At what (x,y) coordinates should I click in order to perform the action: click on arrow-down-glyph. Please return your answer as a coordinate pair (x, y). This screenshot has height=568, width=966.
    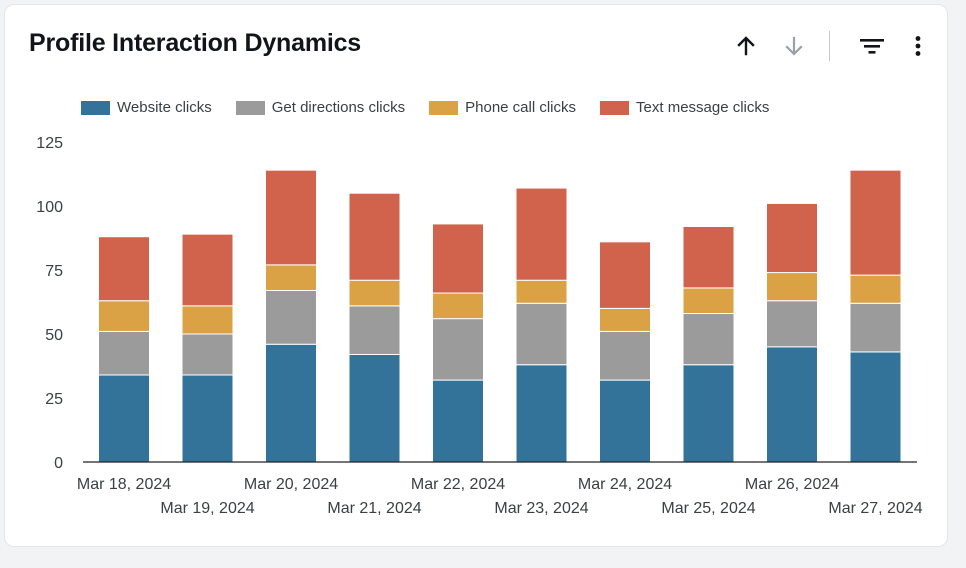
    Looking at the image, I should click on (794, 46).